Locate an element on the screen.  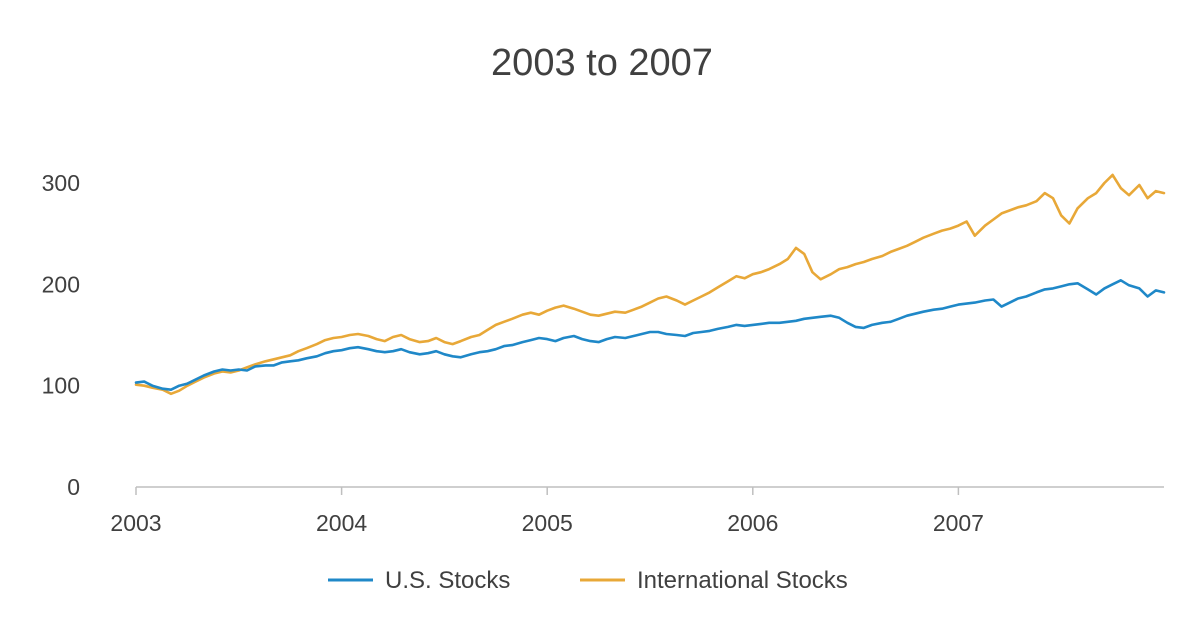
x-tick-label: 2005 is located at coordinates (547, 523).